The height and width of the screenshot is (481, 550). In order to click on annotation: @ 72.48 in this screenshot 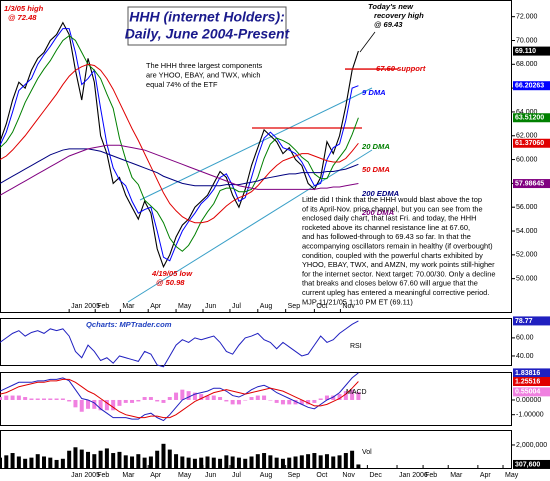, I will do `click(22, 17)`.